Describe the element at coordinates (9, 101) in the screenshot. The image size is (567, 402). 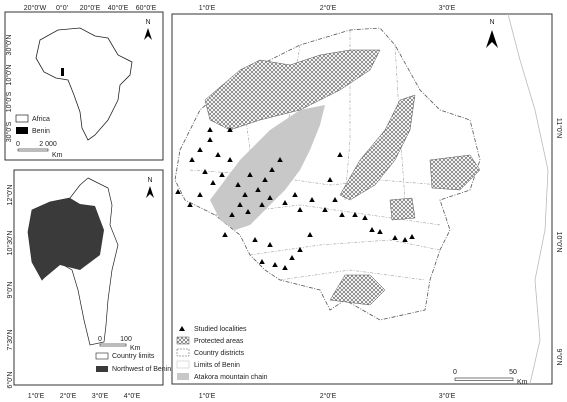
I see `lat-label: 10°0'S` at that location.